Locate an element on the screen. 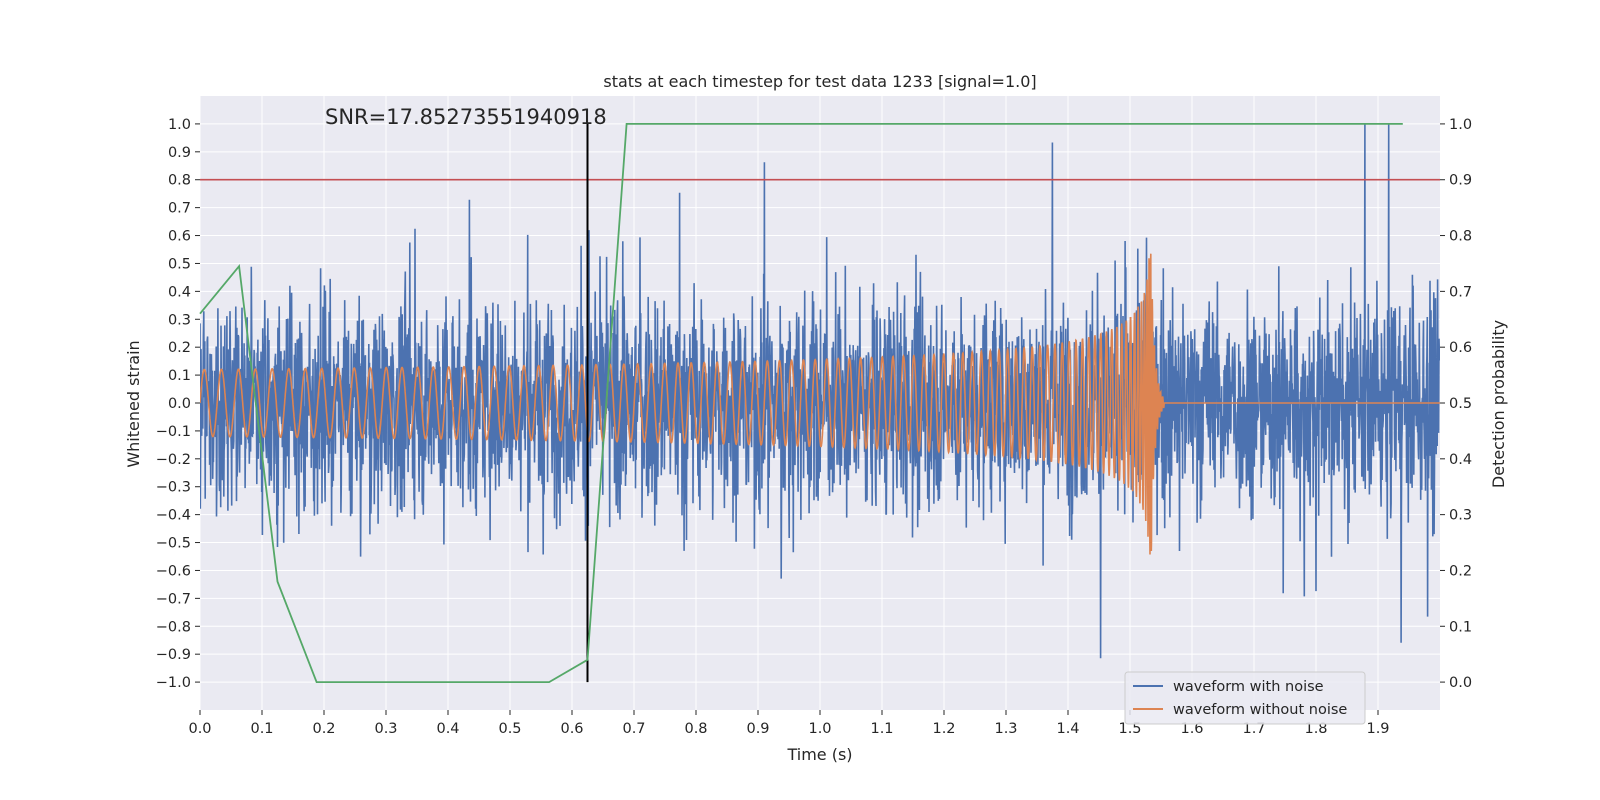 The image size is (1600, 800). x-axis-label: Time (s) is located at coordinates (819, 754).